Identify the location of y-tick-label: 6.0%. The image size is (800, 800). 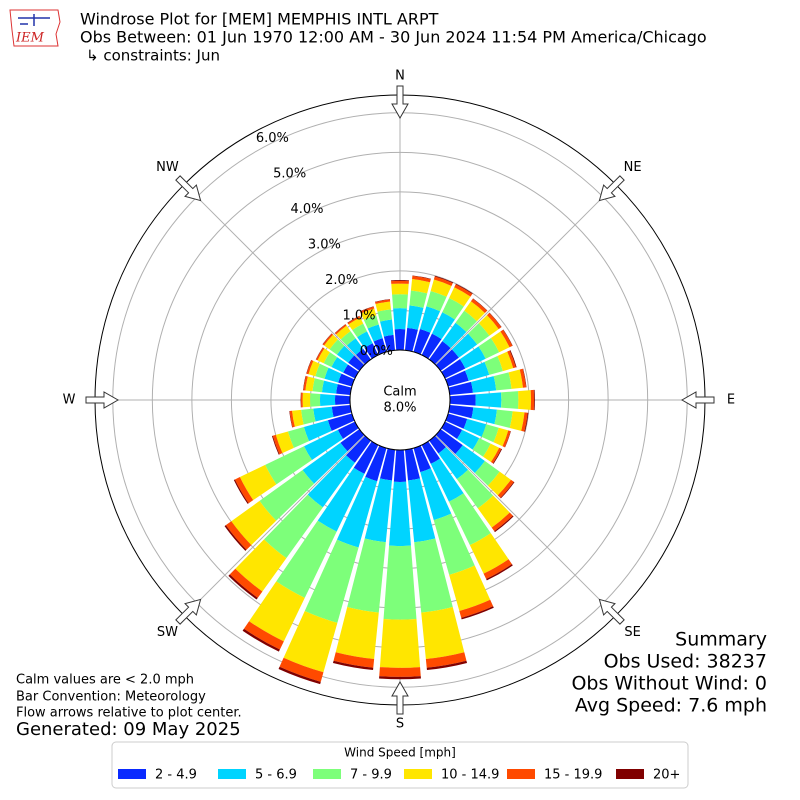
(272, 138).